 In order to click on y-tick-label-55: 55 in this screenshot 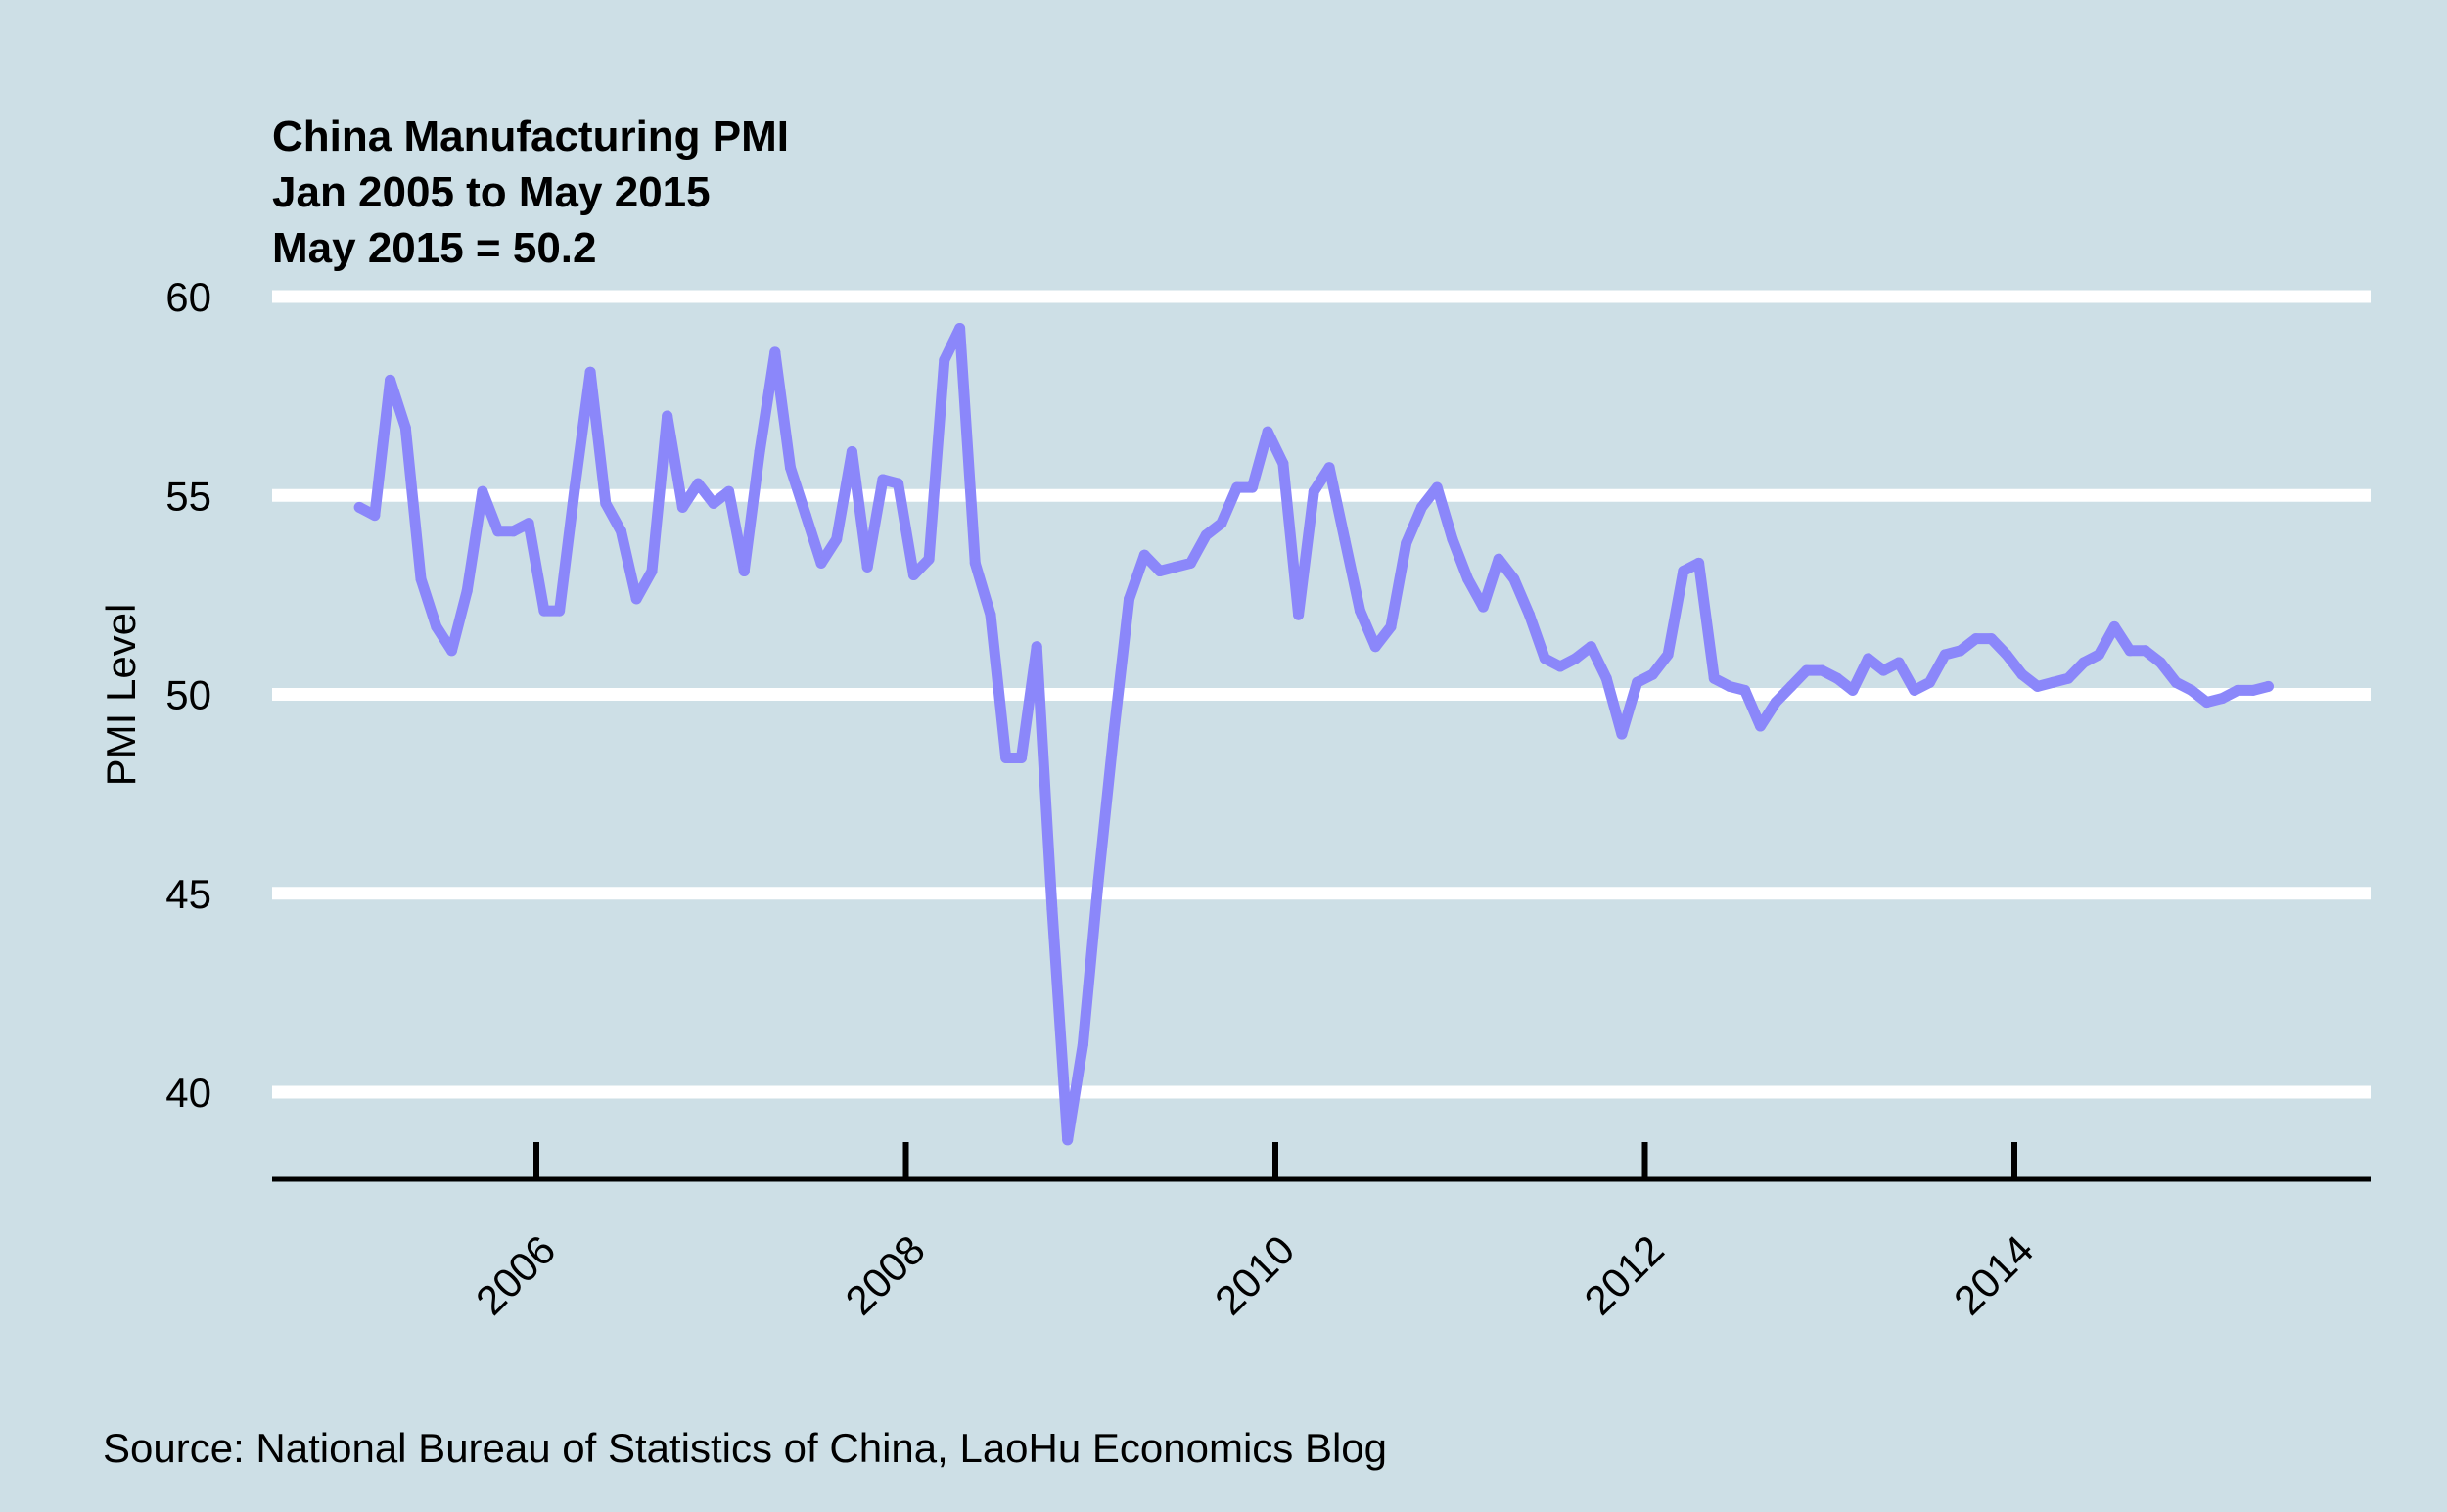, I will do `click(188, 496)`.